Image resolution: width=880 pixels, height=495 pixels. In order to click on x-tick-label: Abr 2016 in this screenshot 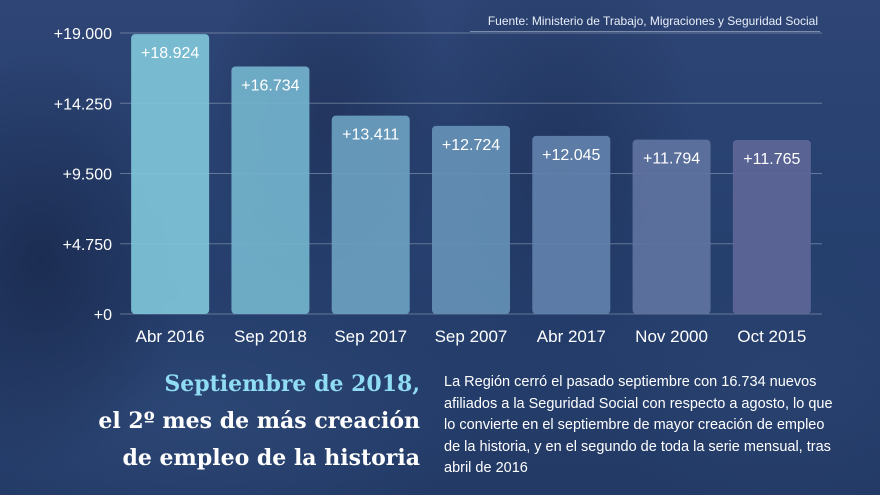, I will do `click(170, 336)`.